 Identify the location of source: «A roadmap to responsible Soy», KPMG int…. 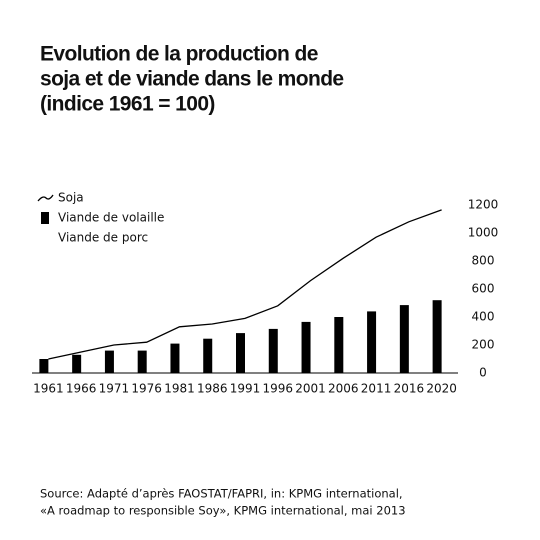
(223, 511).